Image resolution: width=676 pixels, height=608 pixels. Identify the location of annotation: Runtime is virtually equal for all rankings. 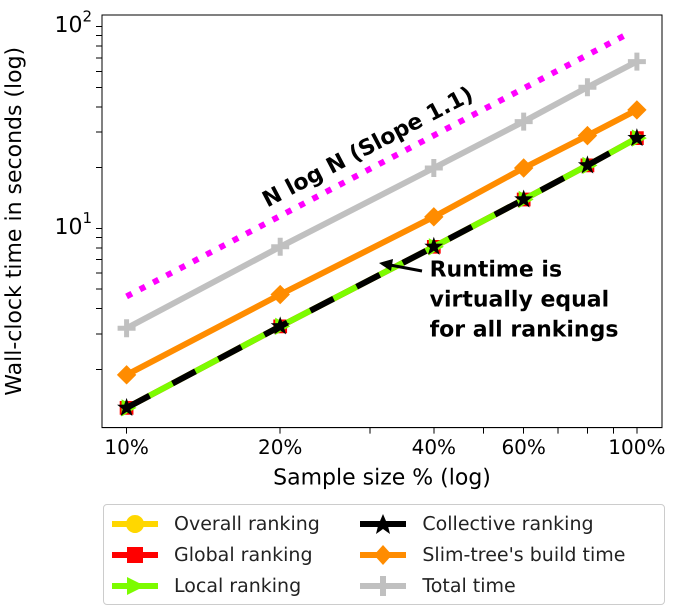
(524, 300).